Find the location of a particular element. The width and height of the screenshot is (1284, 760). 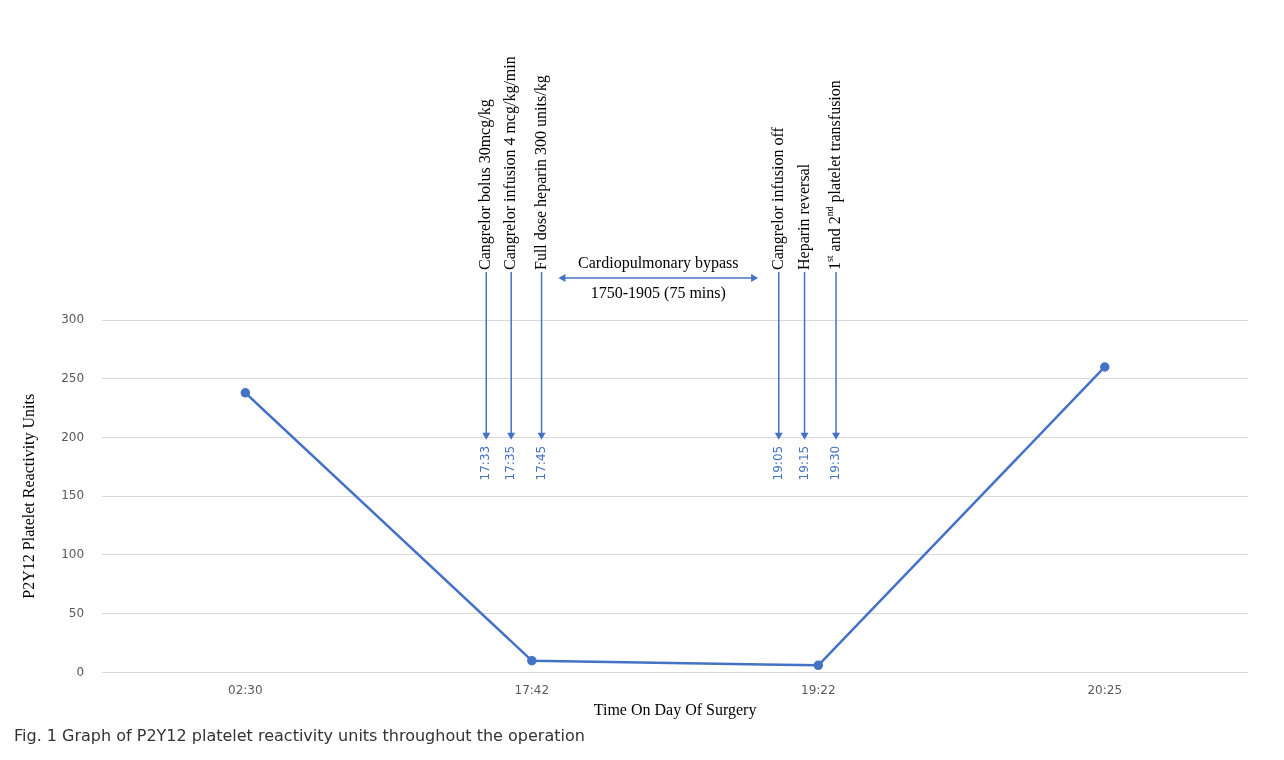

annotation: 17:35 is located at coordinates (510, 463).